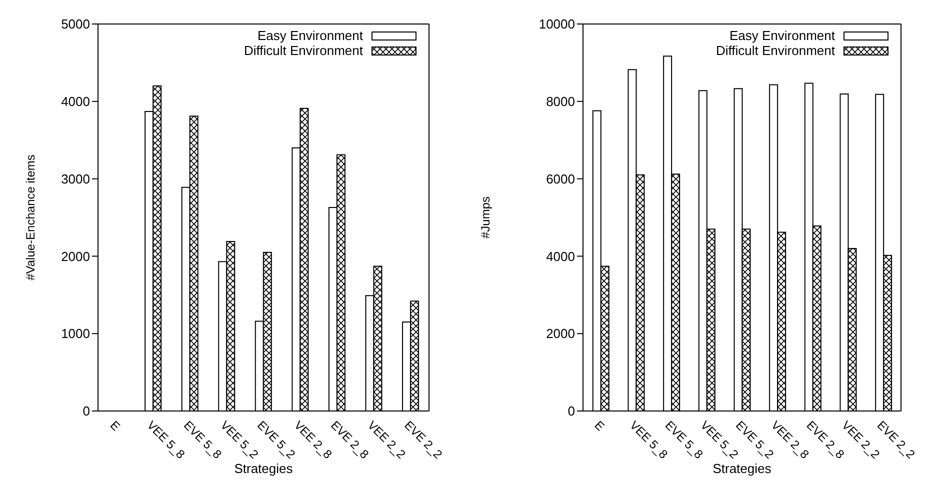  What do you see at coordinates (485, 217) in the screenshot?
I see `y-axis-title: #Jumps` at bounding box center [485, 217].